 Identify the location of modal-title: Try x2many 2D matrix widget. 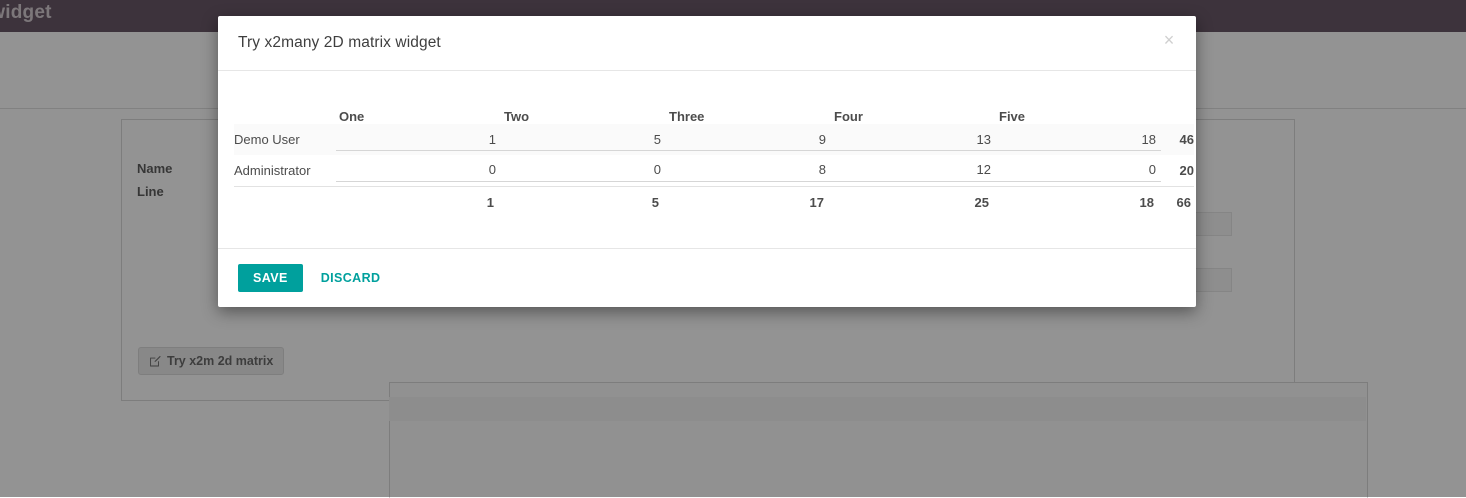
(339, 42).